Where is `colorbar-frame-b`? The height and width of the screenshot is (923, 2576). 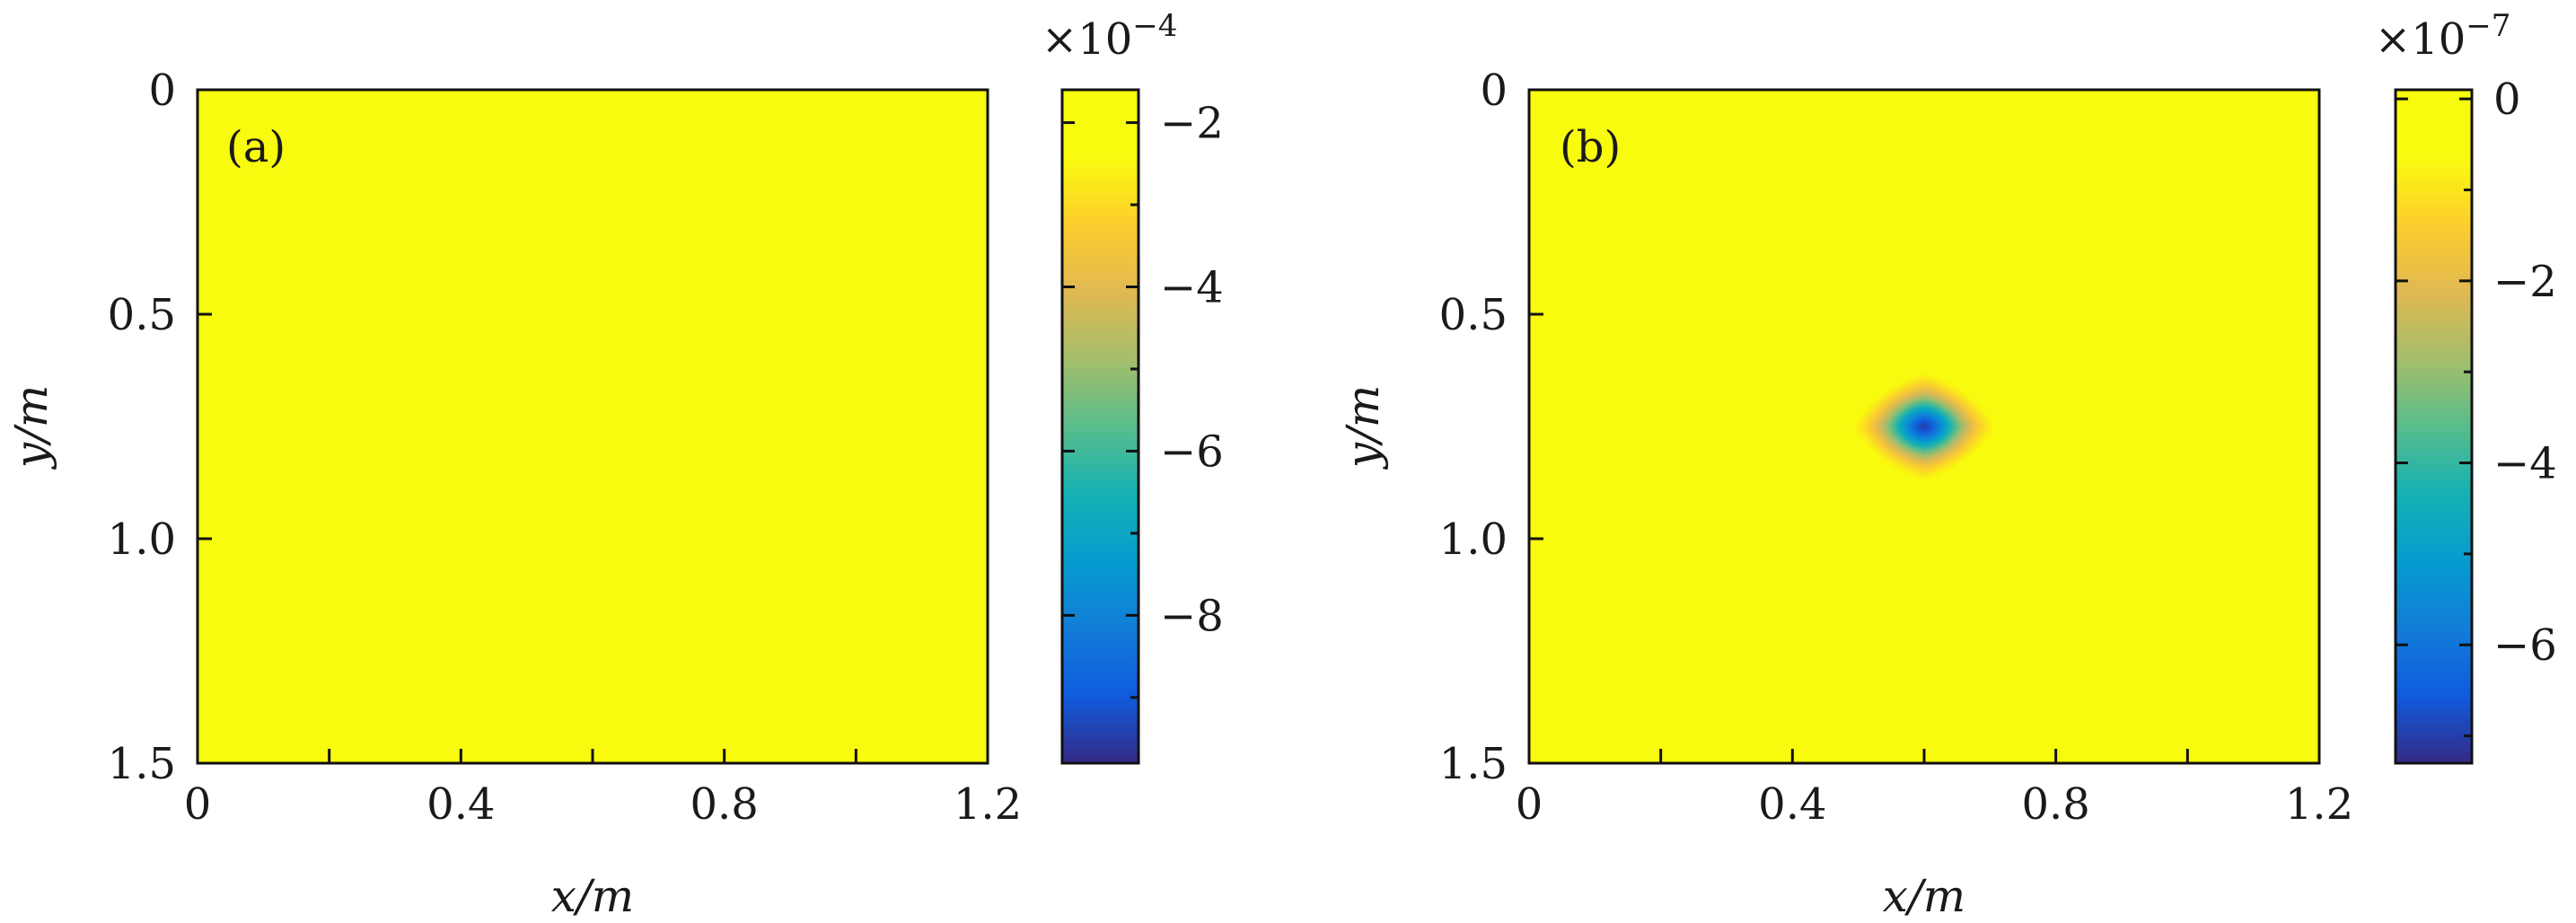 colorbar-frame-b is located at coordinates (2434, 426).